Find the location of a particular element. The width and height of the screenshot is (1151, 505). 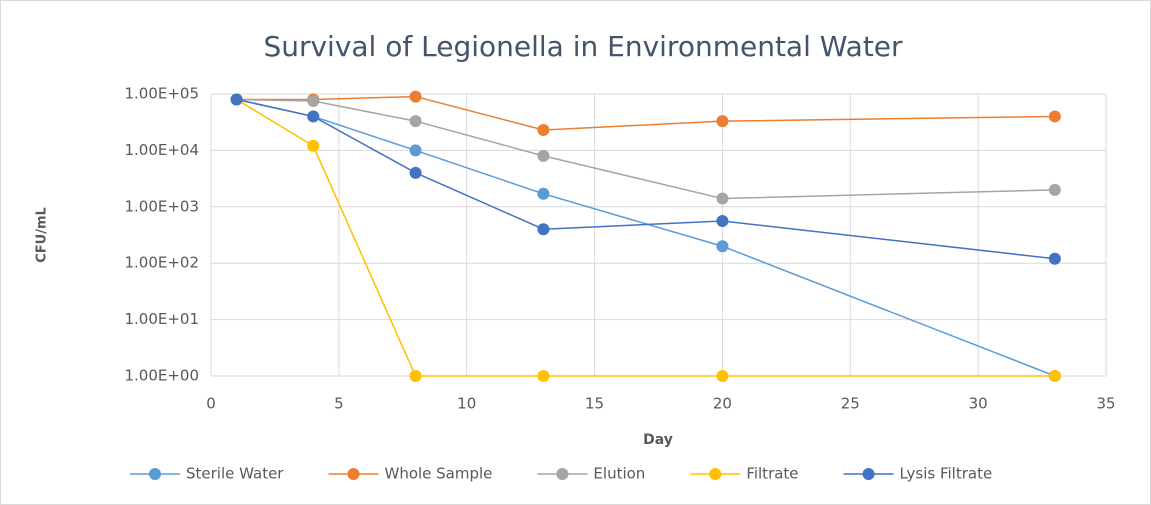

y-tick-label: 1.00E+00 is located at coordinates (161, 376).